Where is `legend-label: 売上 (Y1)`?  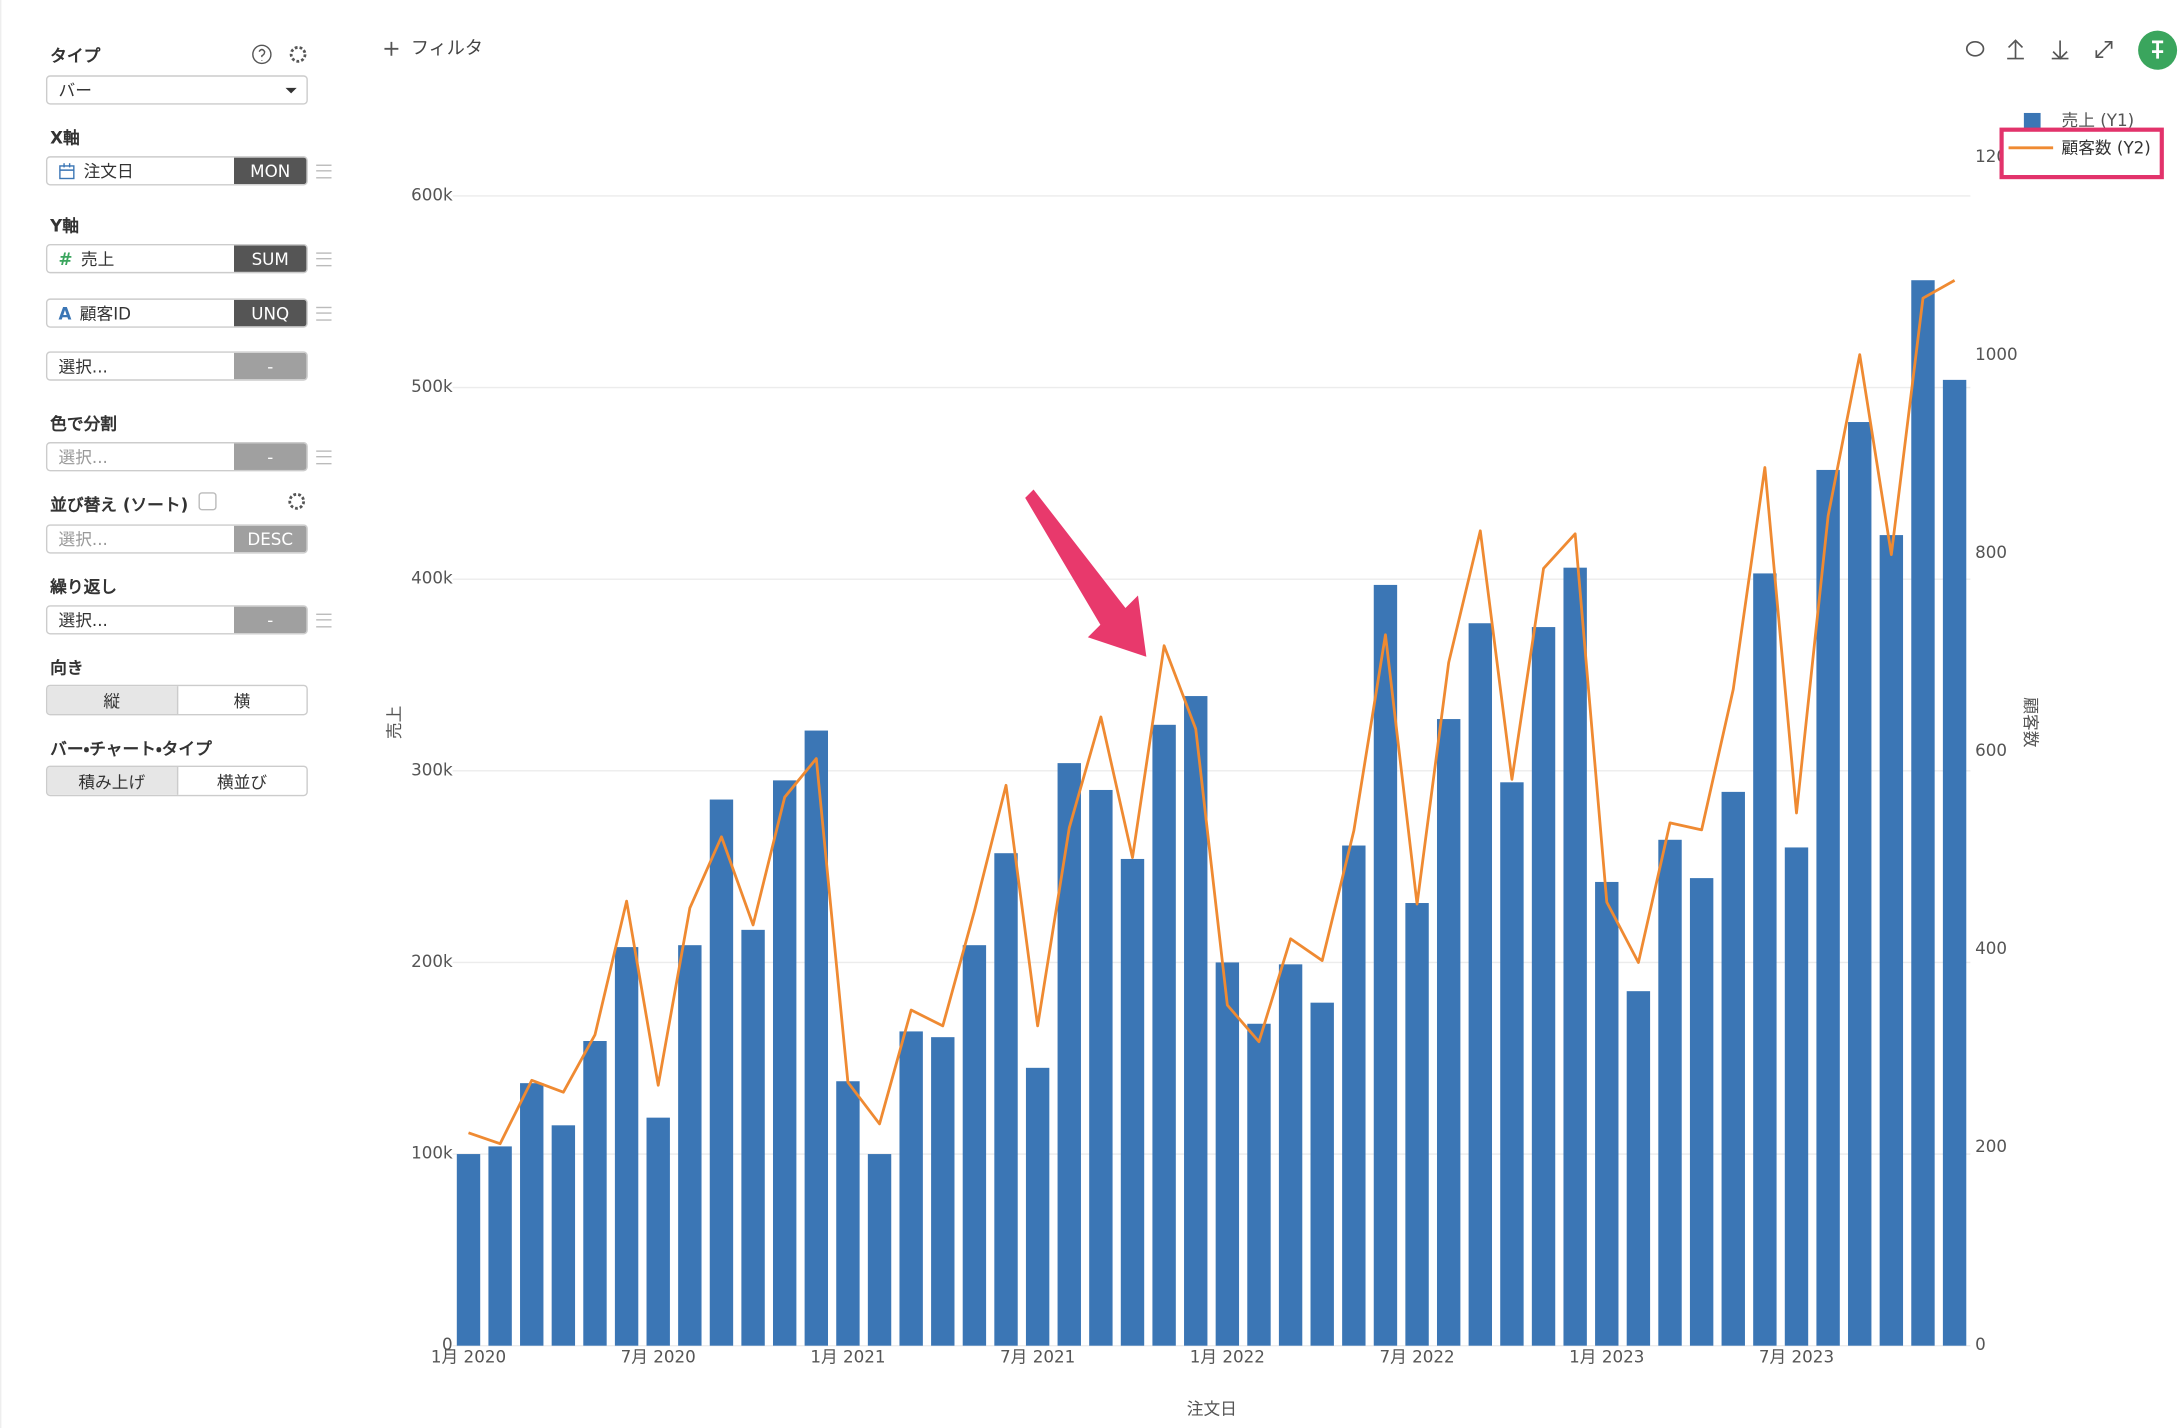 legend-label: 売上 (Y1) is located at coordinates (2097, 120).